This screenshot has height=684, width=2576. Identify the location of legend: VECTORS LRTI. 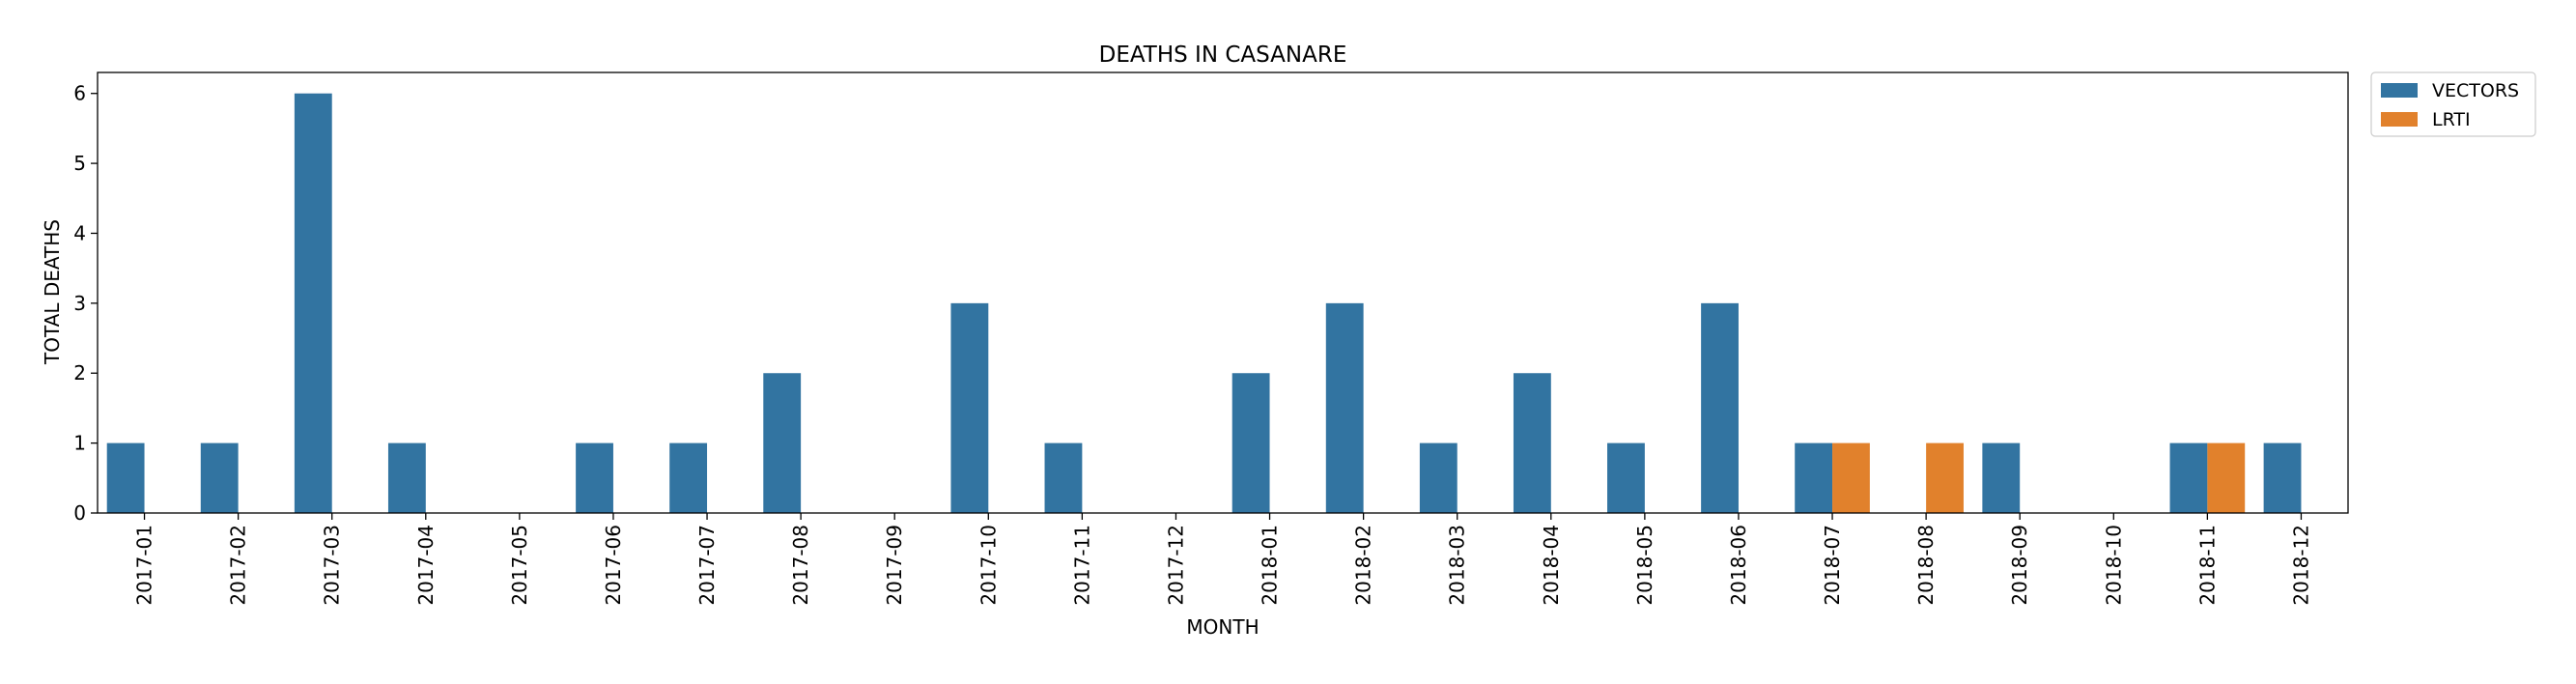
(2453, 104).